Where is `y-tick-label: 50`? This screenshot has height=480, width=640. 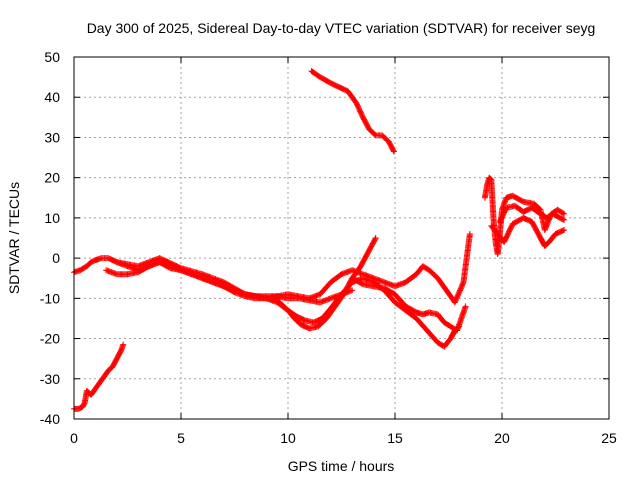
y-tick-label: 50 is located at coordinates (52, 57).